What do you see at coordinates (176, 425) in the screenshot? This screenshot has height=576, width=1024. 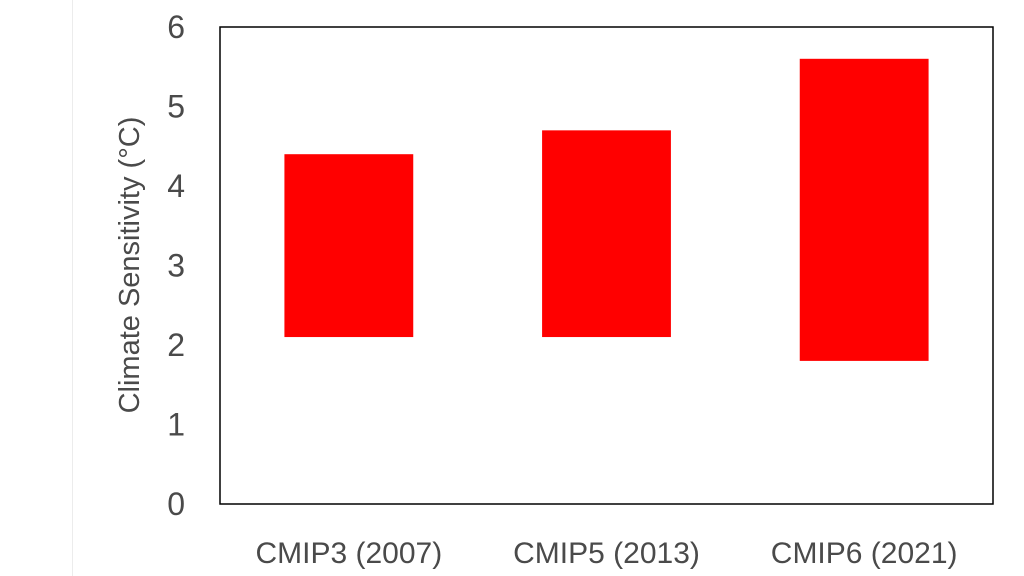 I see `y-tick-label: 1` at bounding box center [176, 425].